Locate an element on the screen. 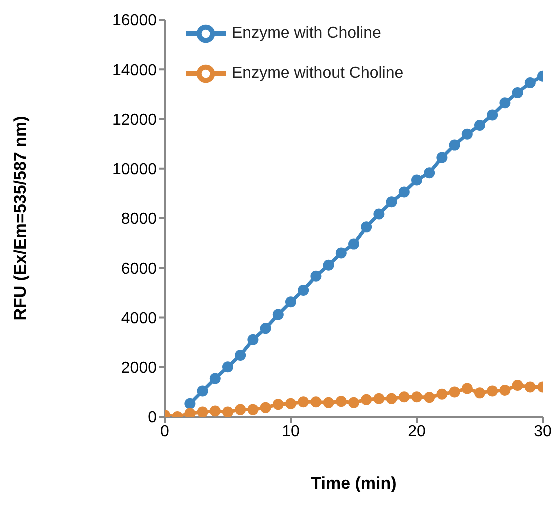 The height and width of the screenshot is (517, 560). x-axis-title: Time (min) is located at coordinates (354, 483).